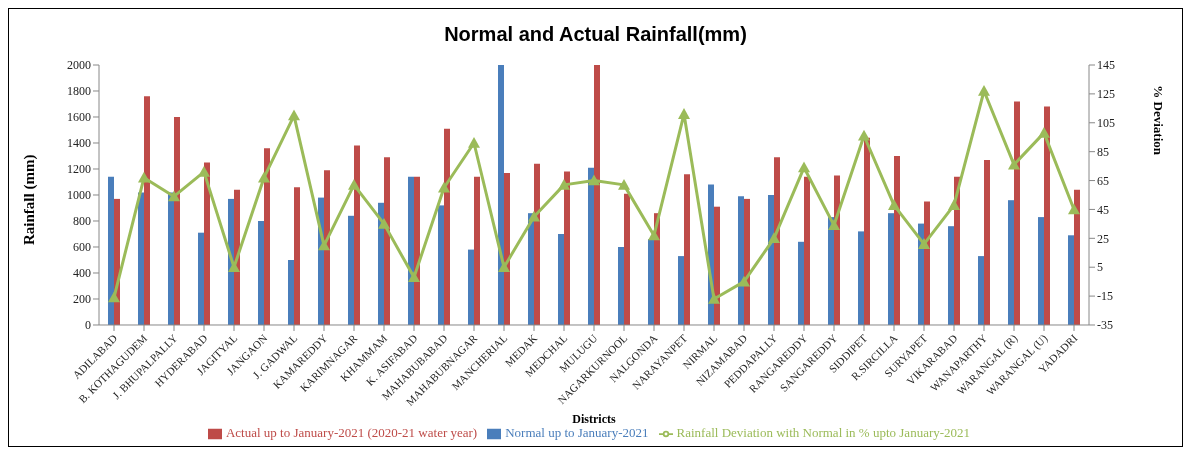  I want to click on y2-tick-label: 85, so click(1103, 151).